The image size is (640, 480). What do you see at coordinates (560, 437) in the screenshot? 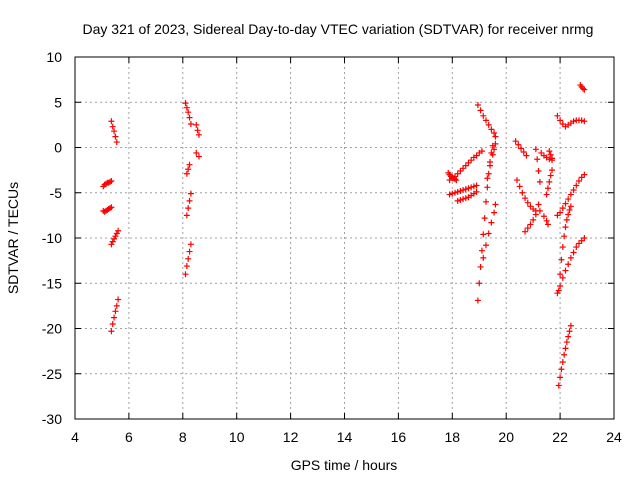
I see `x-tick-label: 22` at bounding box center [560, 437].